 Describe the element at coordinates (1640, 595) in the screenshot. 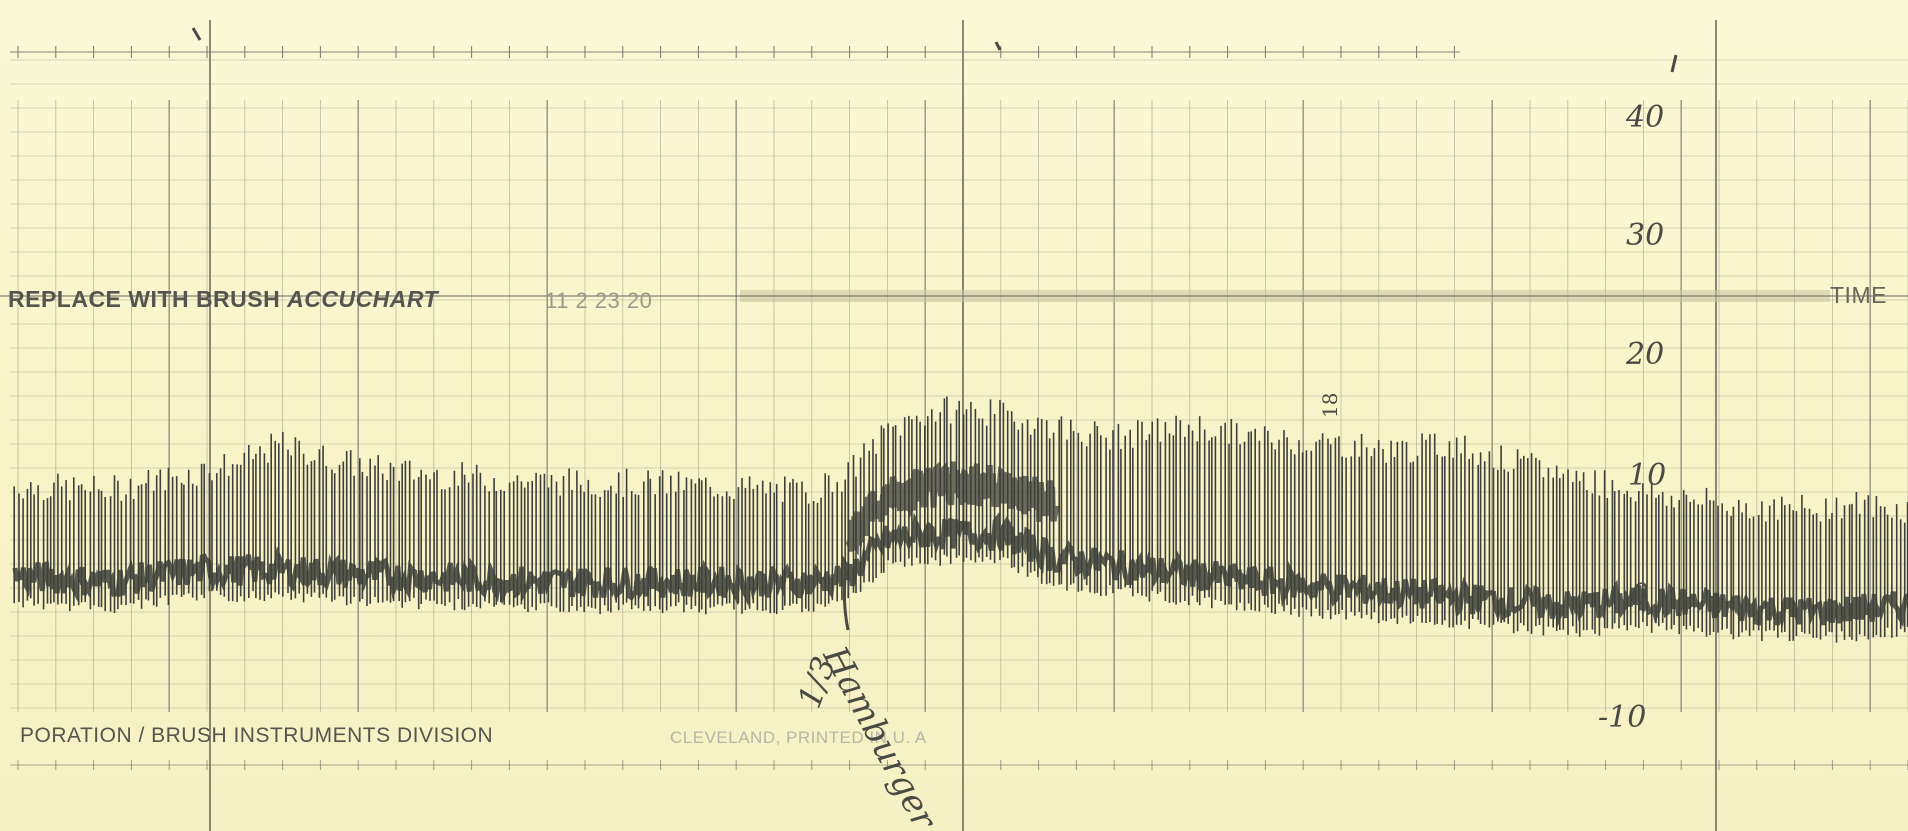

I see `y-tick-label-0: 0` at that location.